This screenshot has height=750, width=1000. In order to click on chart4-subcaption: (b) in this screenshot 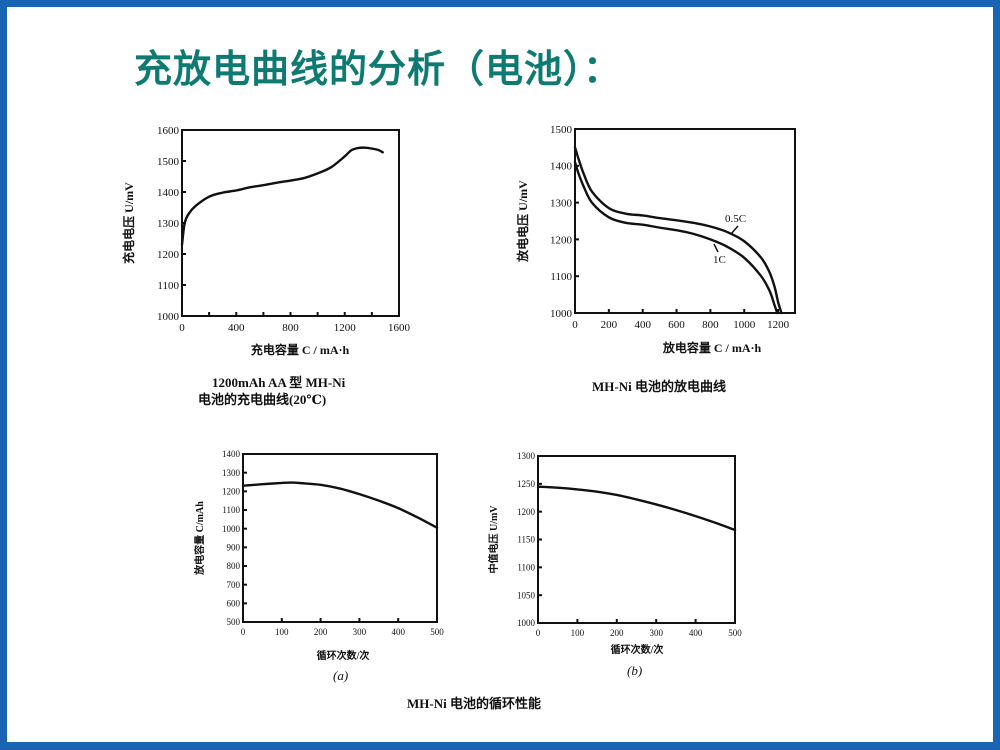, I will do `click(635, 670)`.